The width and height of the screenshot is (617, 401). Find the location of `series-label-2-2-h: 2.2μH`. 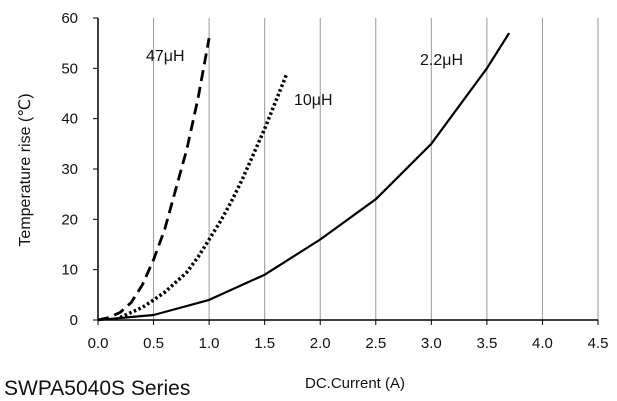

series-label-2-2-h: 2.2μH is located at coordinates (441, 60).